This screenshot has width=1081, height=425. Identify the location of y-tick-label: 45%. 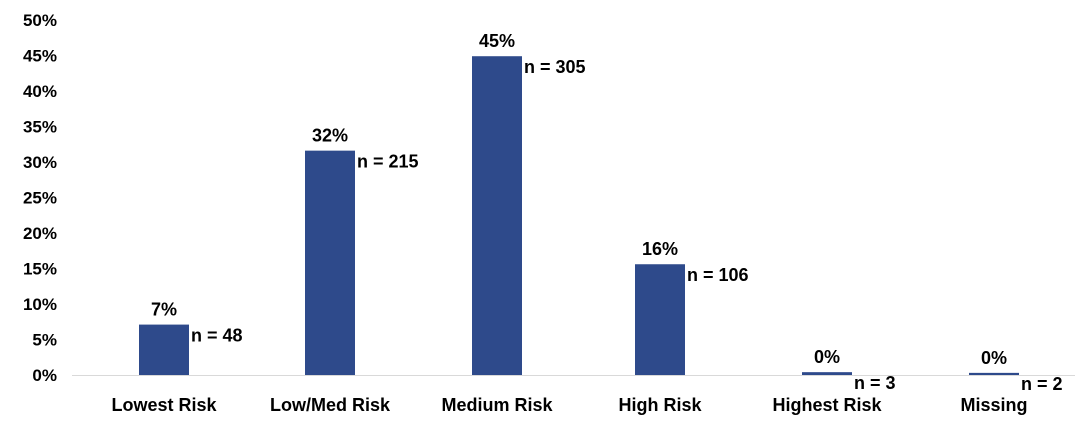
(40, 56).